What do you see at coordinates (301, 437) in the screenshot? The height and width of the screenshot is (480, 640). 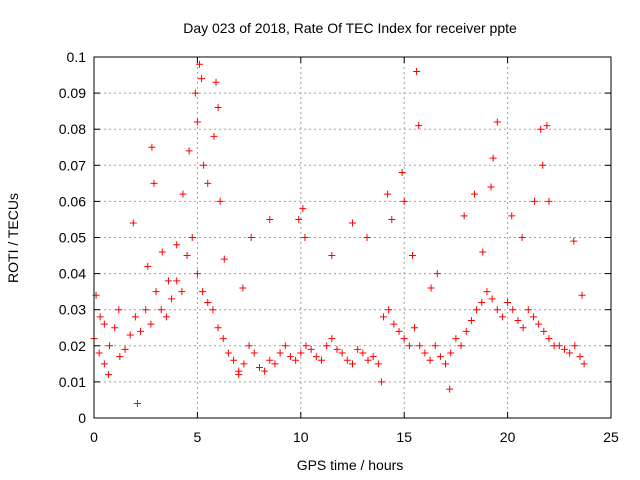 I see `x-tick-label: 10` at bounding box center [301, 437].